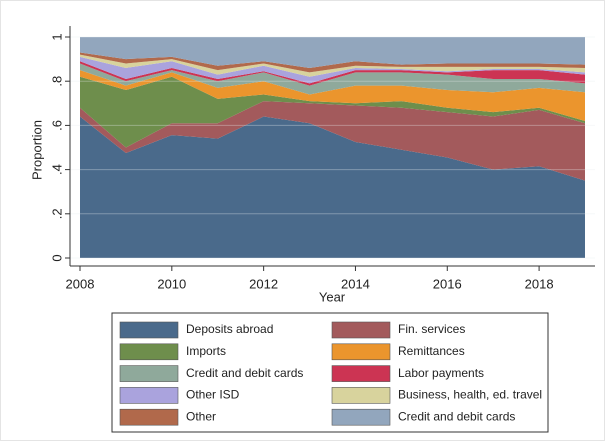 Image resolution: width=605 pixels, height=441 pixels. Describe the element at coordinates (80, 283) in the screenshot. I see `x-tick-label: 2008` at that location.